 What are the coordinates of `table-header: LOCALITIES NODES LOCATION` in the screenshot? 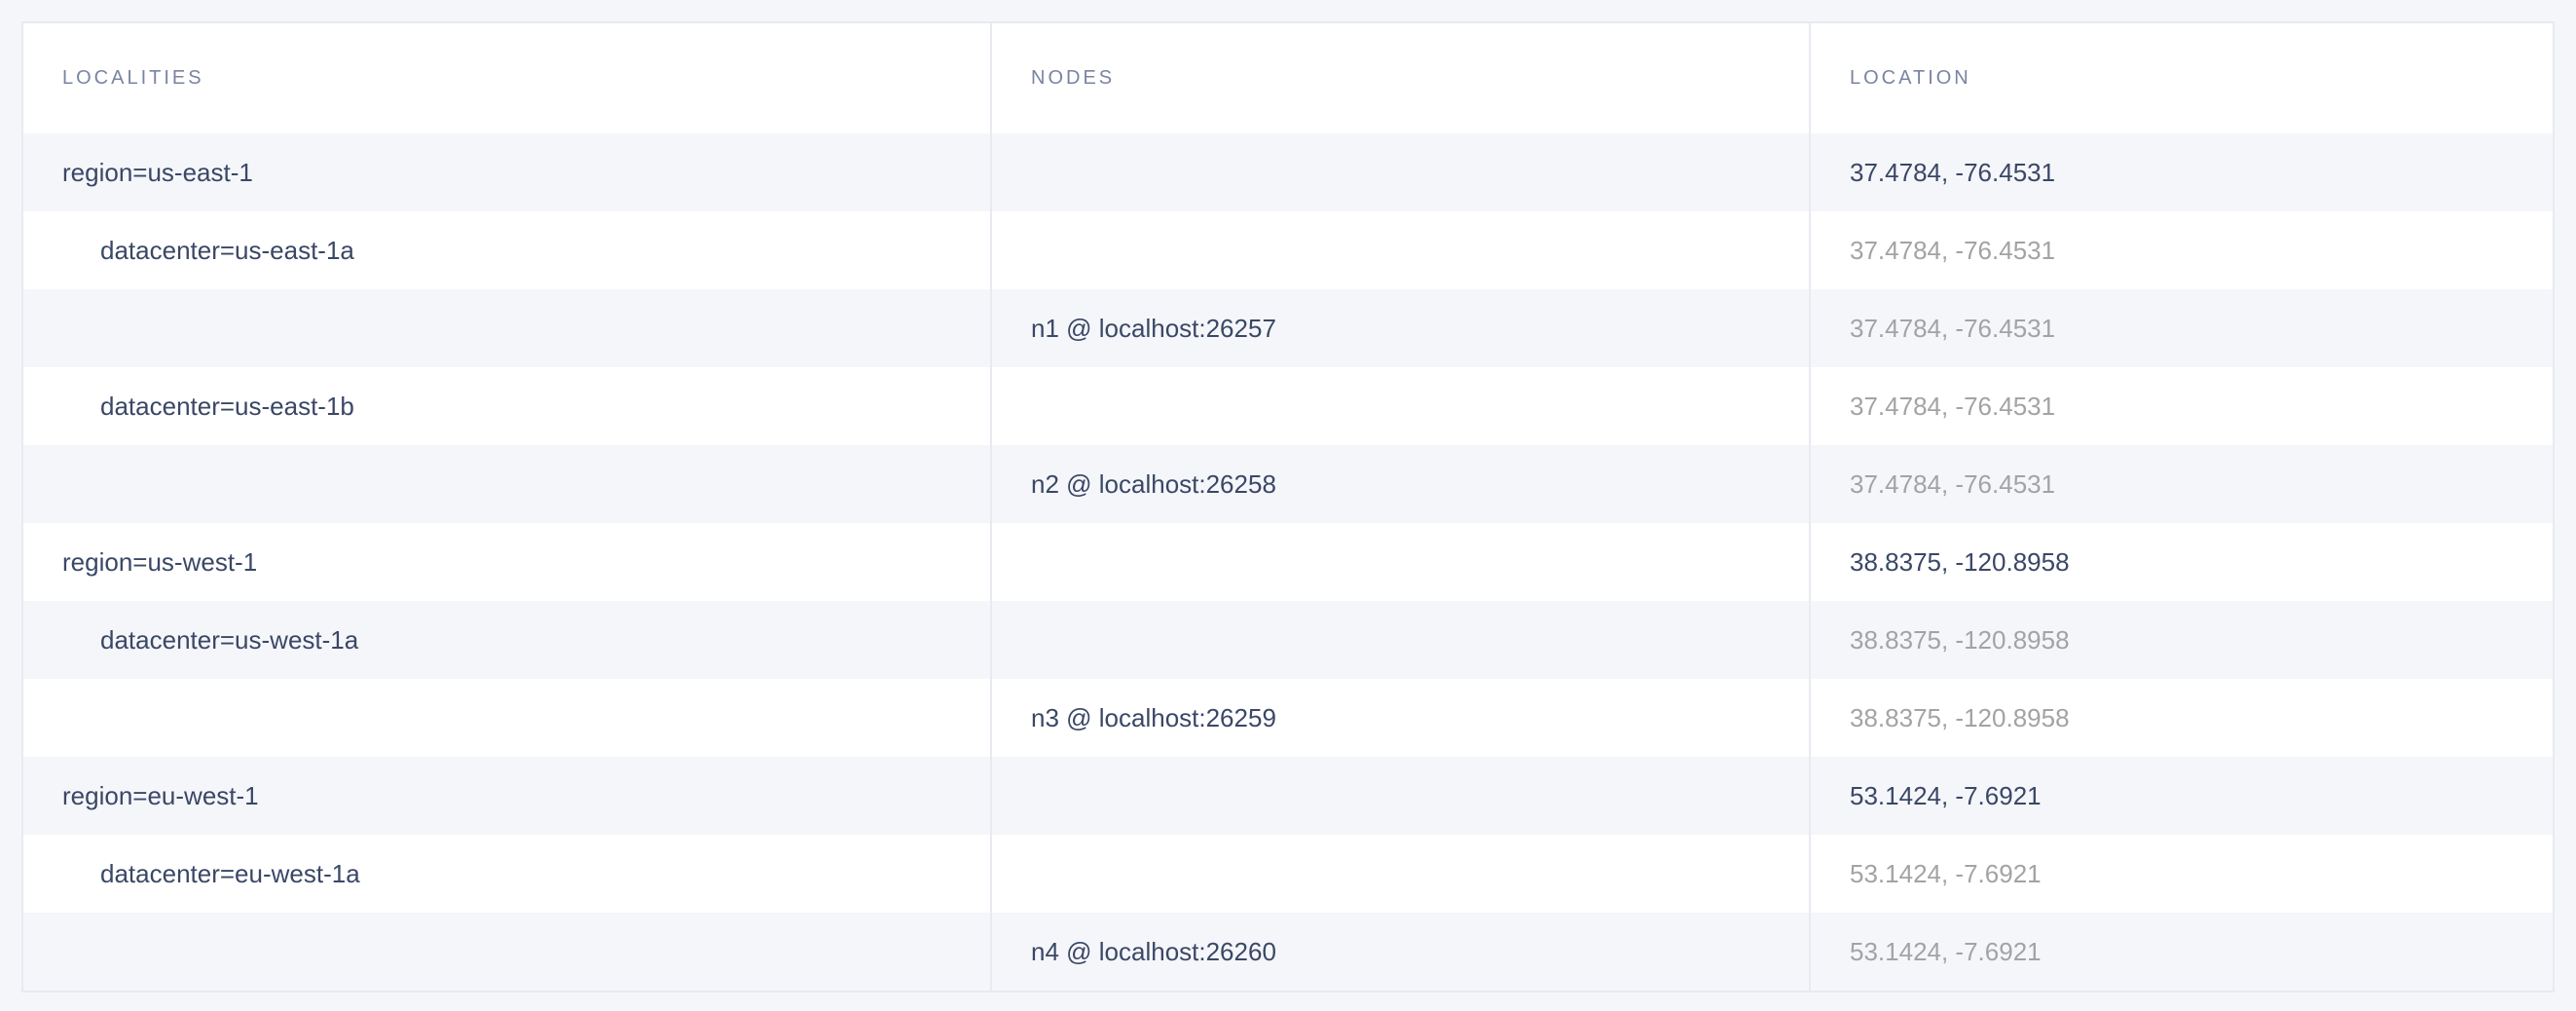 It's located at (1288, 78).